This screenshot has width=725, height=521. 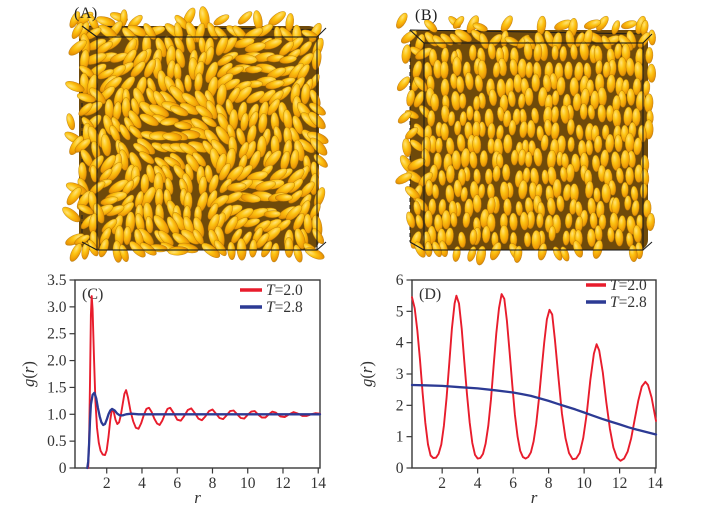 What do you see at coordinates (400, 405) in the screenshot?
I see `y-tick-label: 2` at bounding box center [400, 405].